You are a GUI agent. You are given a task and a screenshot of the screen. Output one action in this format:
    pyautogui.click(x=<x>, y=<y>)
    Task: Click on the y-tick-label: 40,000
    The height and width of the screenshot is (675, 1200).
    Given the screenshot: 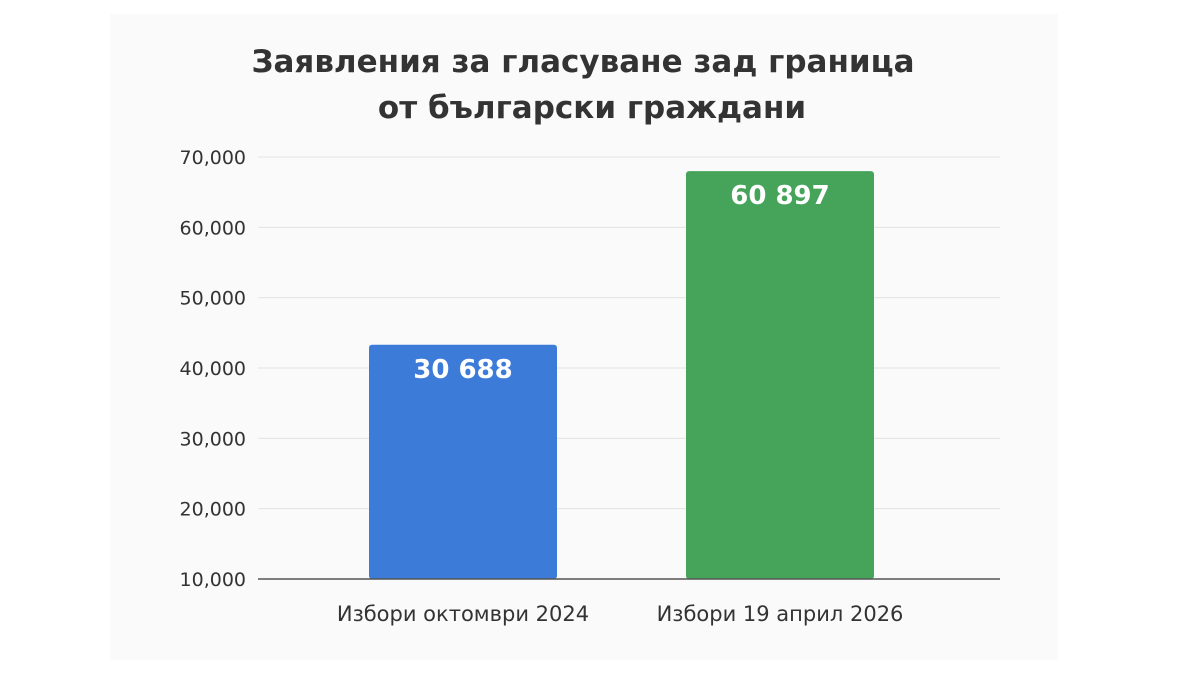 What is the action you would take?
    pyautogui.click(x=213, y=369)
    